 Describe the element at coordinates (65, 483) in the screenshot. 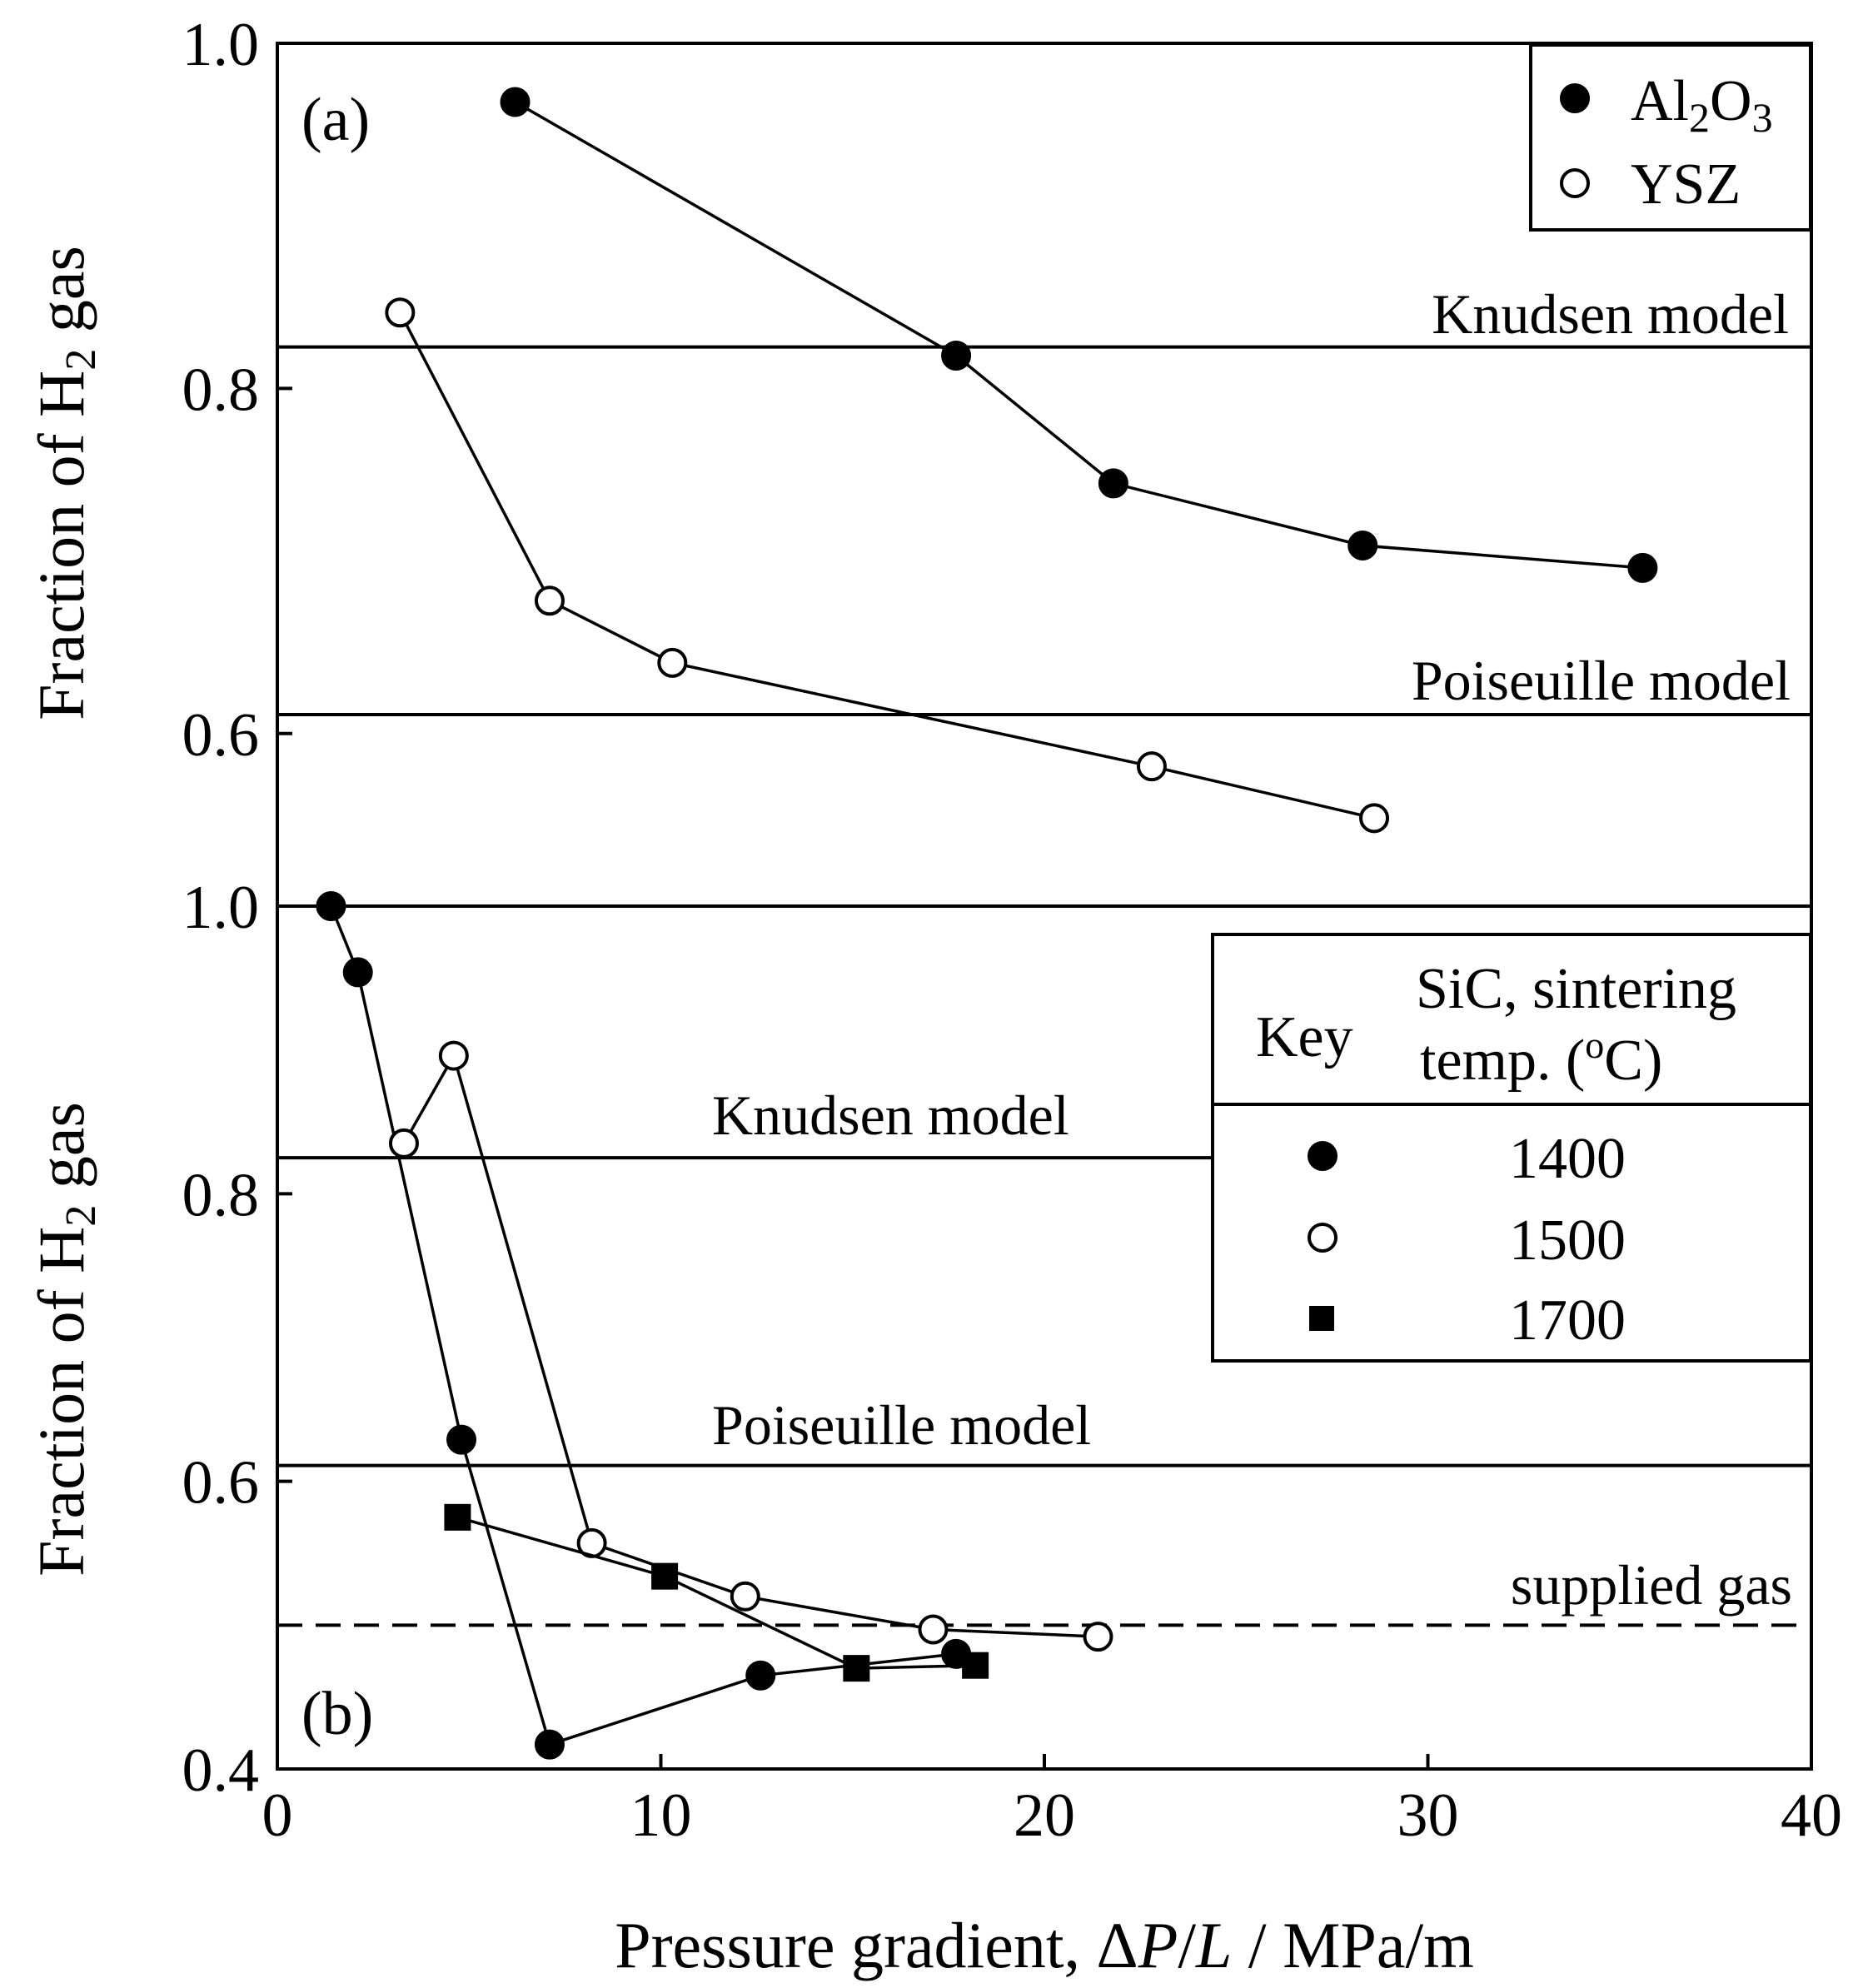

I see `panel-a-y-axis-title: Fraction of H2 gas` at that location.